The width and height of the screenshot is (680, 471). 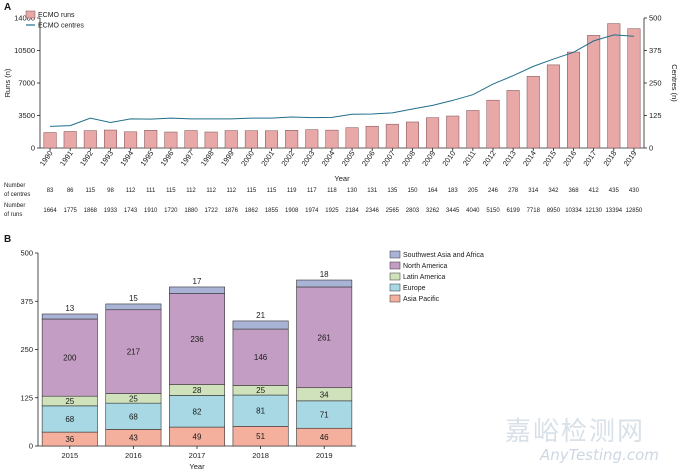 I want to click on table-cell: 118, so click(x=332, y=191).